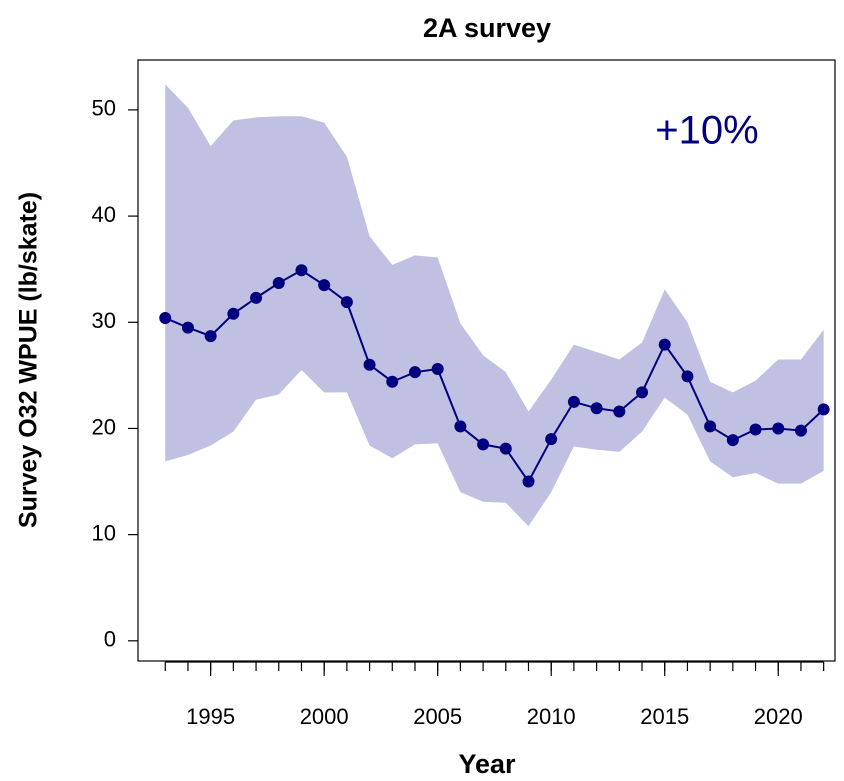  What do you see at coordinates (104, 214) in the screenshot?
I see `y-tick-label: 40` at bounding box center [104, 214].